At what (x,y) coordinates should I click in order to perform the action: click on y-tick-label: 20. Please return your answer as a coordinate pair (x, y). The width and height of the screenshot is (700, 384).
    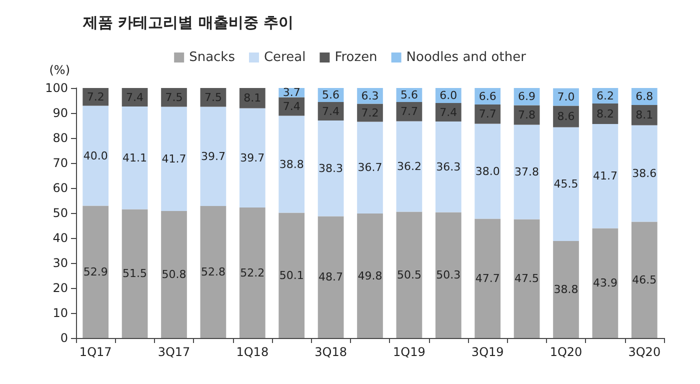
    Looking at the image, I should click on (60, 288).